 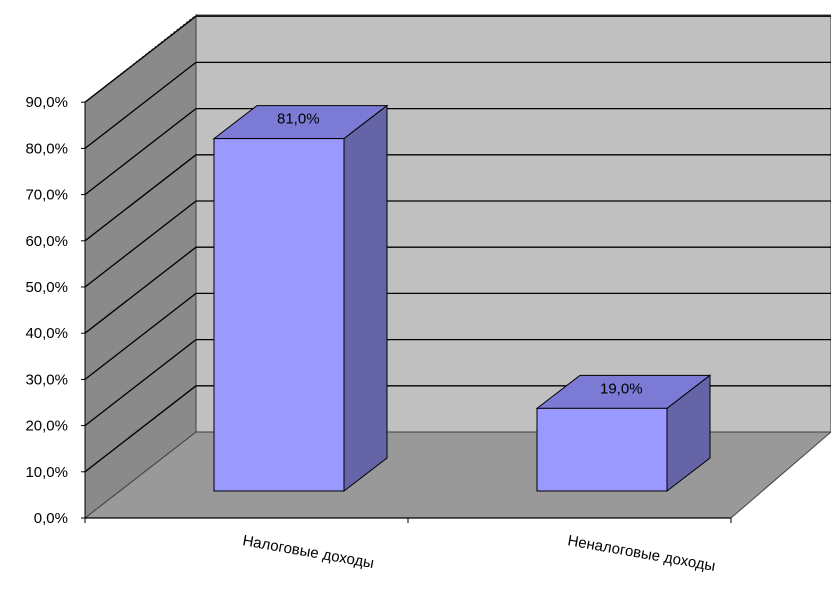 What do you see at coordinates (365, 298) in the screenshot?
I see `bar-side` at bounding box center [365, 298].